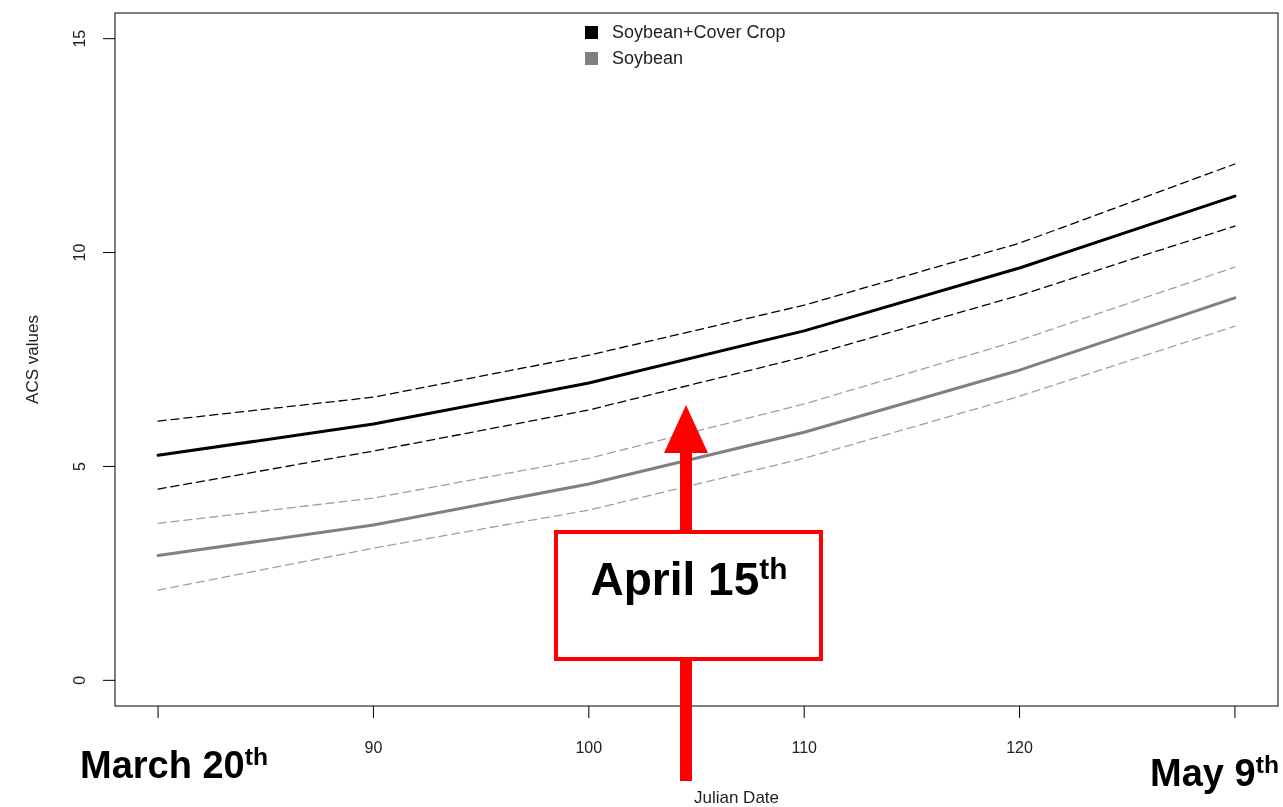  I want to click on x-tick-label: 120, so click(1019, 747).